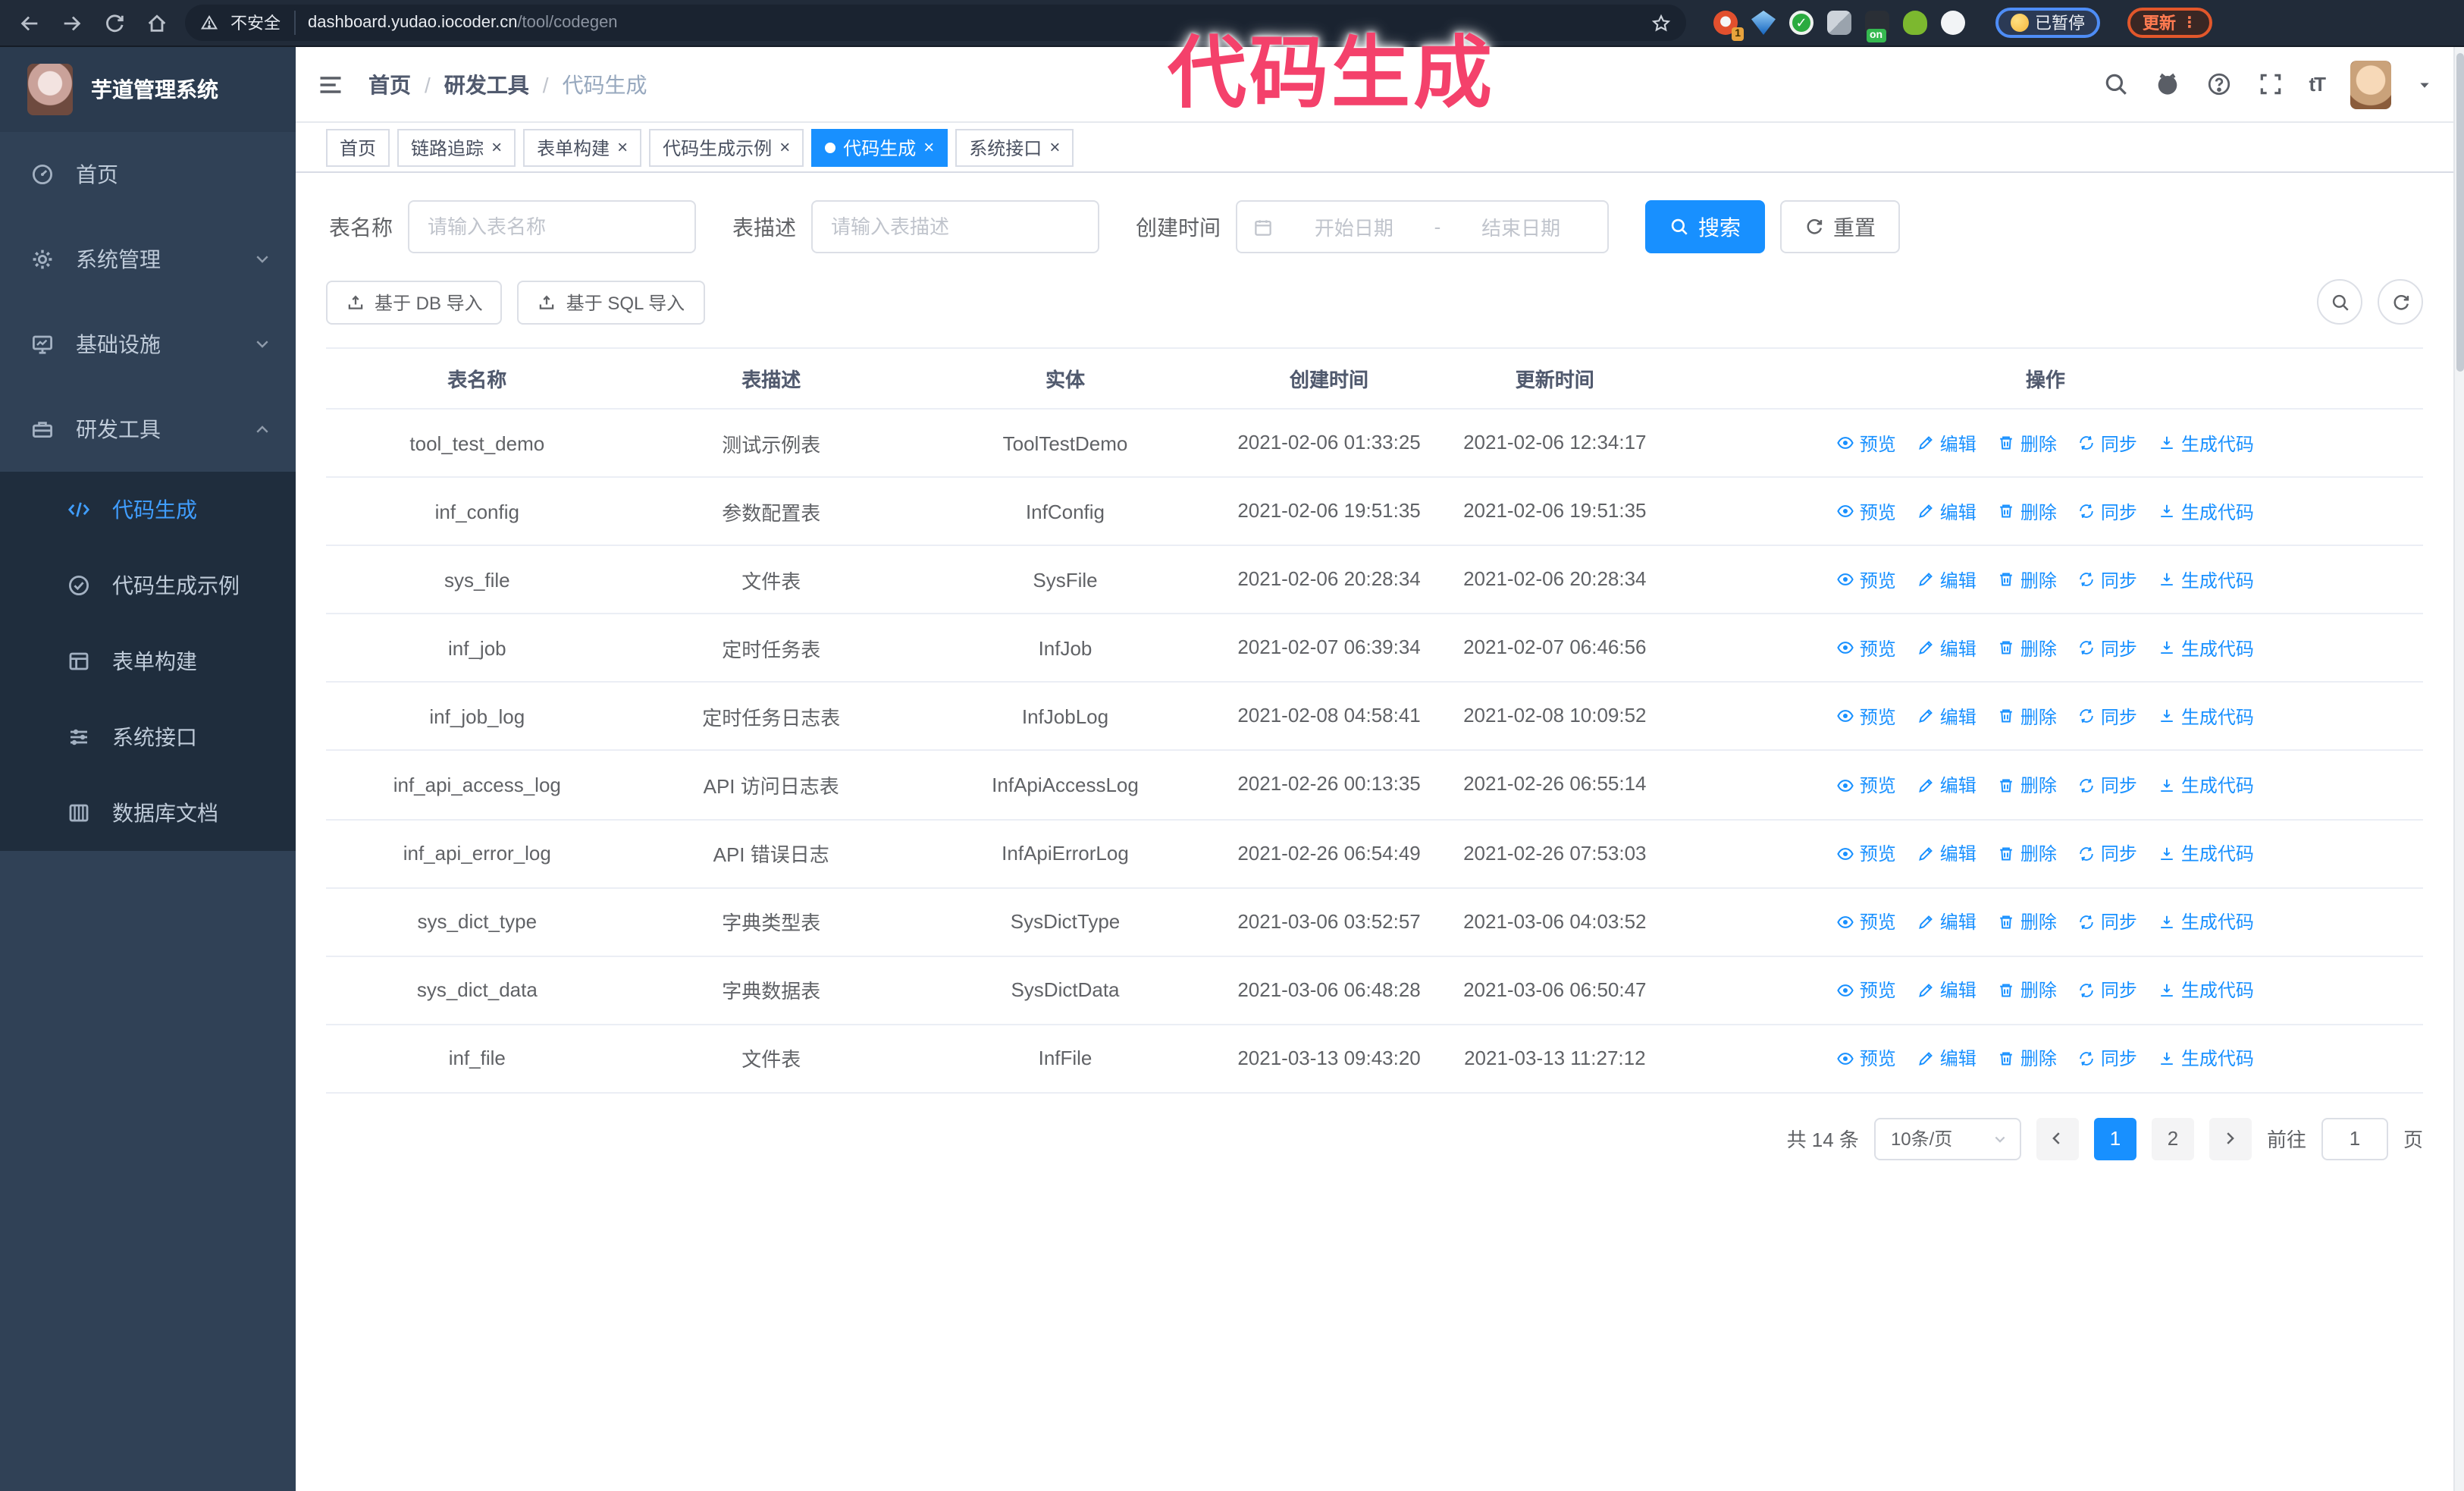  Describe the element at coordinates (156, 22) in the screenshot. I see `browser-home-icon` at that location.